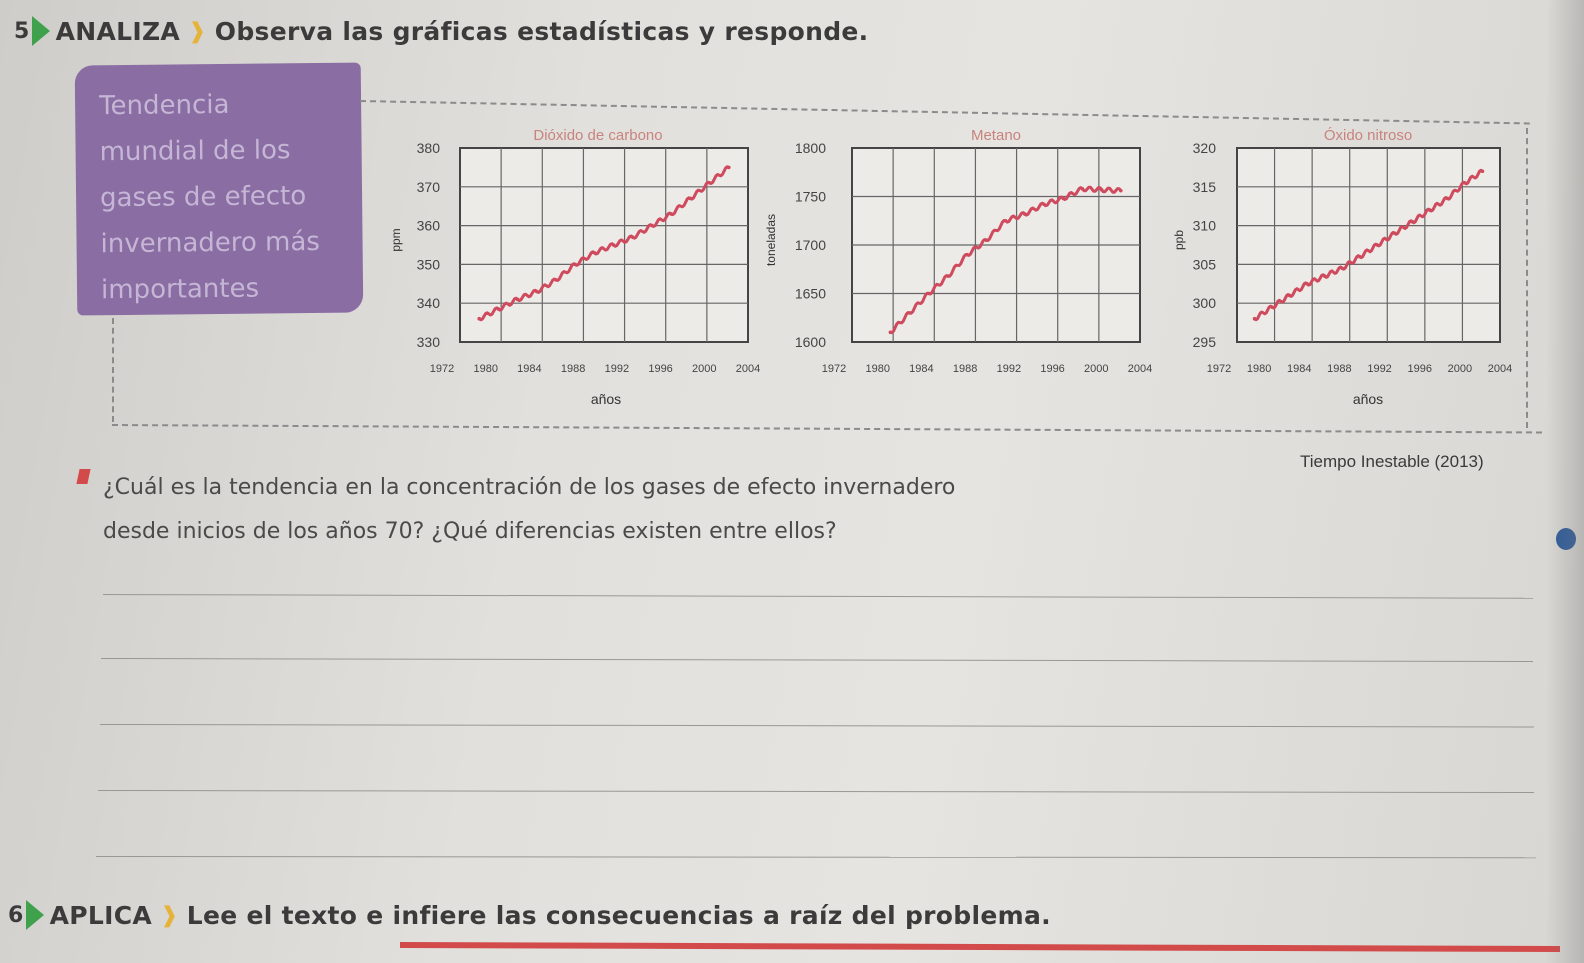  What do you see at coordinates (1009, 369) in the screenshot?
I see `chart-2-x-tick-label: 1992` at bounding box center [1009, 369].